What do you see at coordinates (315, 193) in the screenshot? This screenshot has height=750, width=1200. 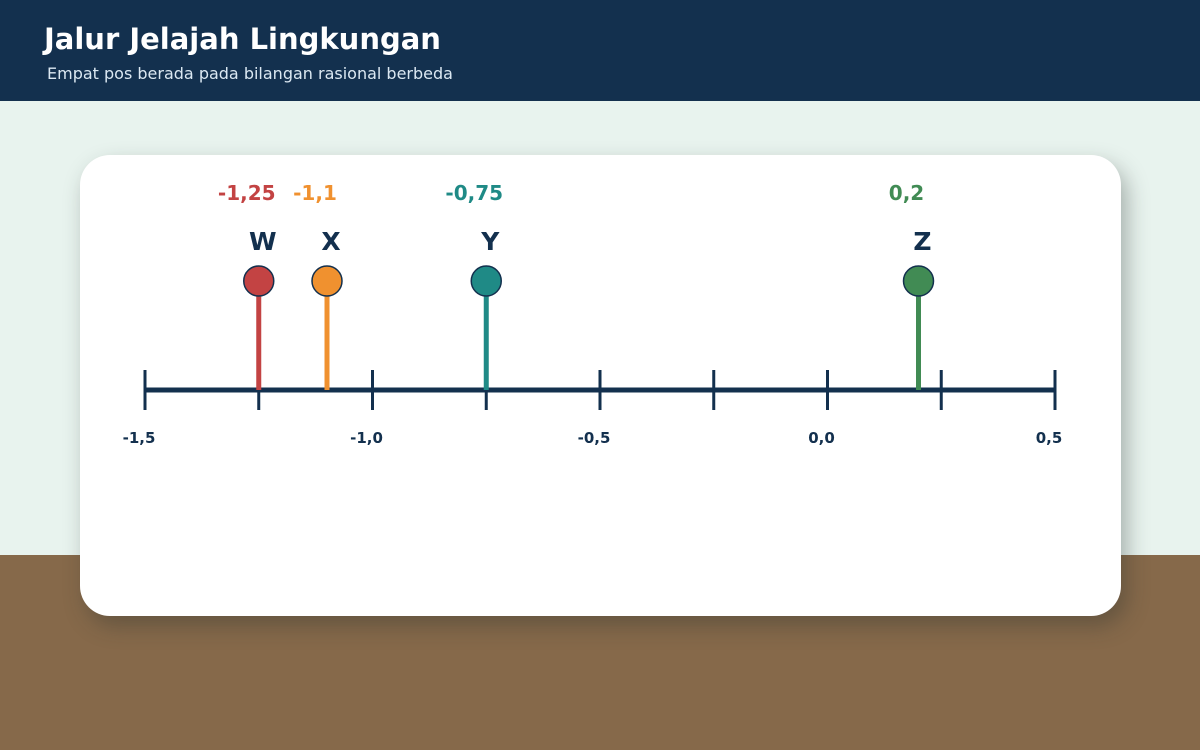 I see `point-value-label: -1,1` at bounding box center [315, 193].